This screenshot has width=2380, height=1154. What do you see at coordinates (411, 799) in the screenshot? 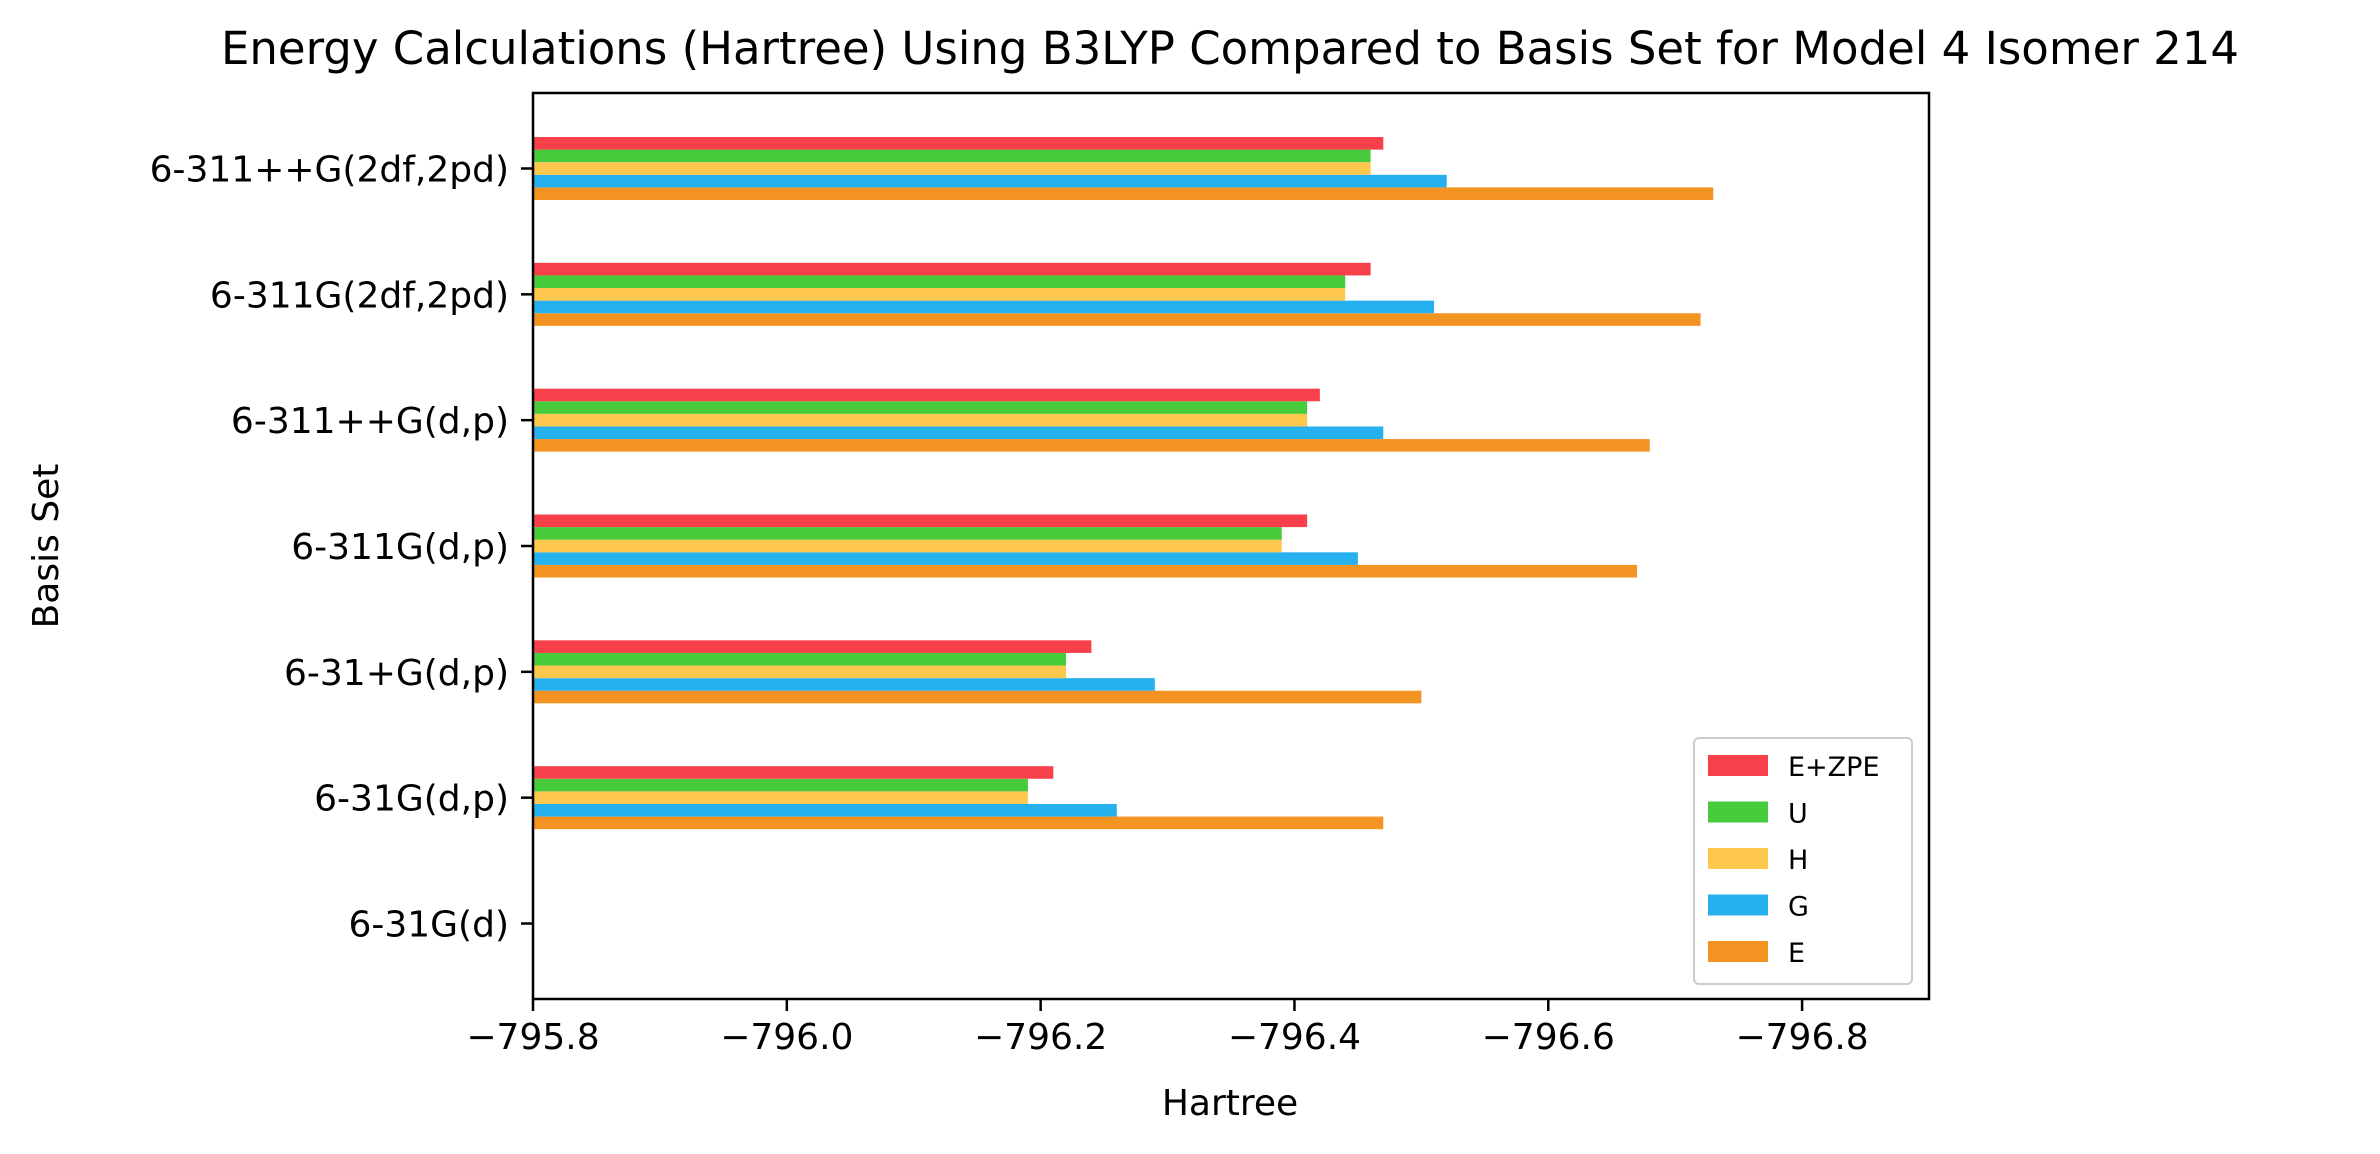
I see `y-tick-label: 6-31G(d,p)` at bounding box center [411, 799].